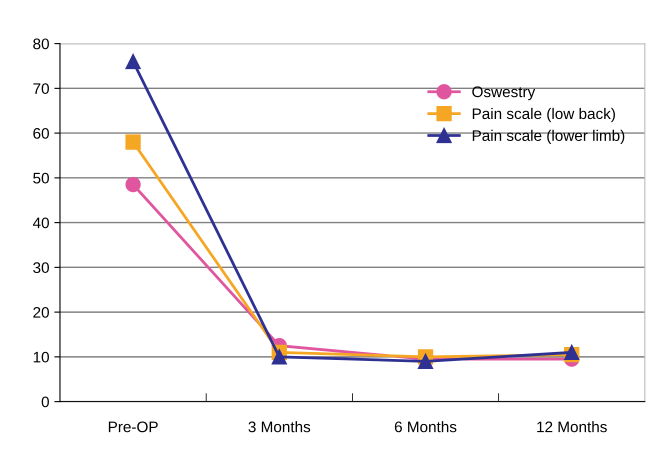  Describe the element at coordinates (548, 137) in the screenshot. I see `legend-label: Pain scale (lower limb)` at that location.